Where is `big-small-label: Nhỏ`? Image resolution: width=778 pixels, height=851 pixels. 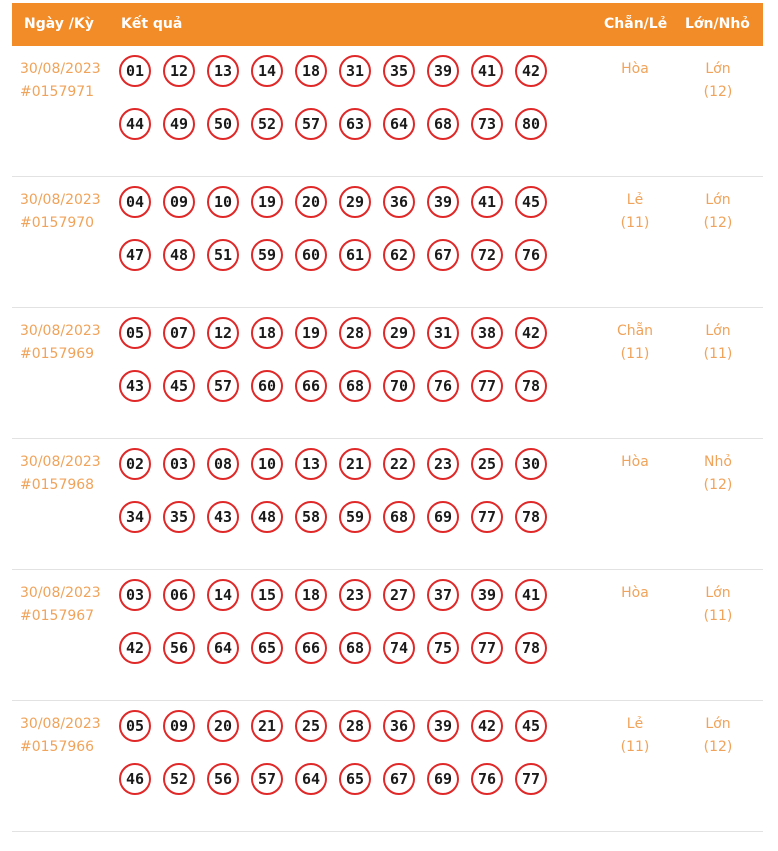 big-small-label: Nhỏ is located at coordinates (718, 462).